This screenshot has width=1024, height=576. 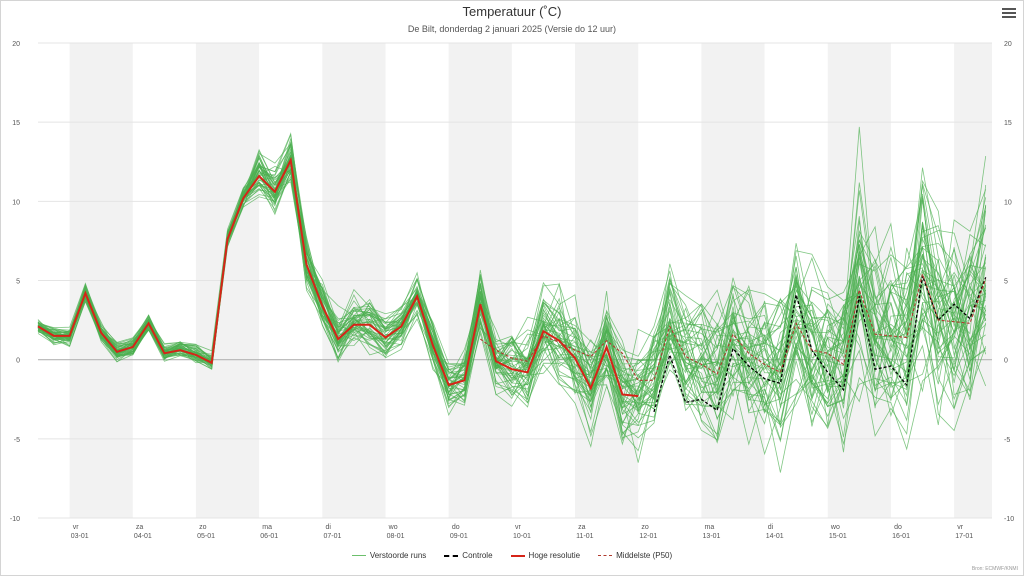 What do you see at coordinates (358, 555) in the screenshot?
I see `legend-swatch-runs` at bounding box center [358, 555].